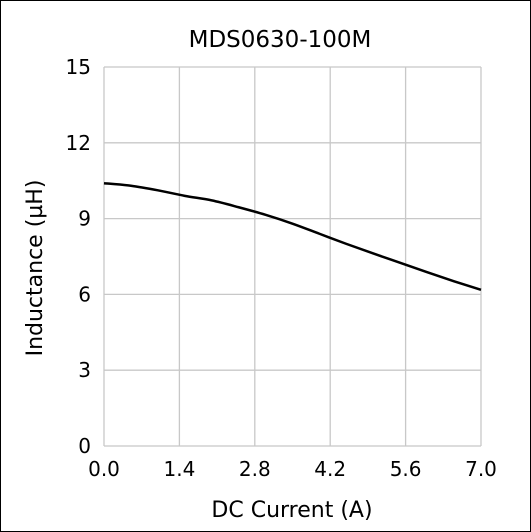  I want to click on y-axis-label: Inductance (µH), so click(35, 268).